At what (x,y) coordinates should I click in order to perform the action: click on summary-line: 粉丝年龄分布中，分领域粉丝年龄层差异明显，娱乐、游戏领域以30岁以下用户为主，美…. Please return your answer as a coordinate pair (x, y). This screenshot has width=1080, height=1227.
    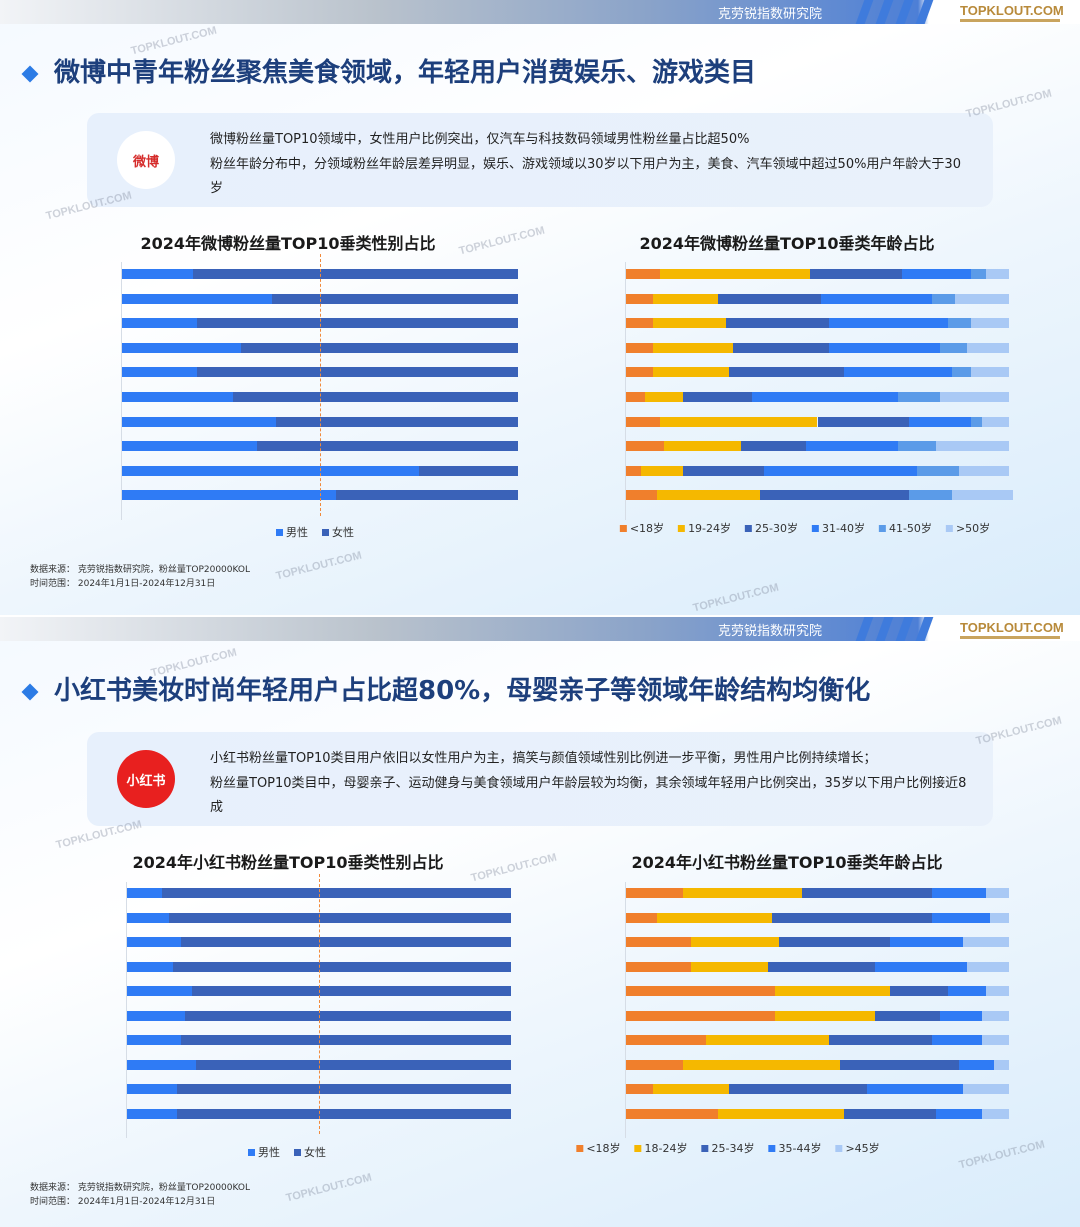
    Looking at the image, I should click on (585, 176).